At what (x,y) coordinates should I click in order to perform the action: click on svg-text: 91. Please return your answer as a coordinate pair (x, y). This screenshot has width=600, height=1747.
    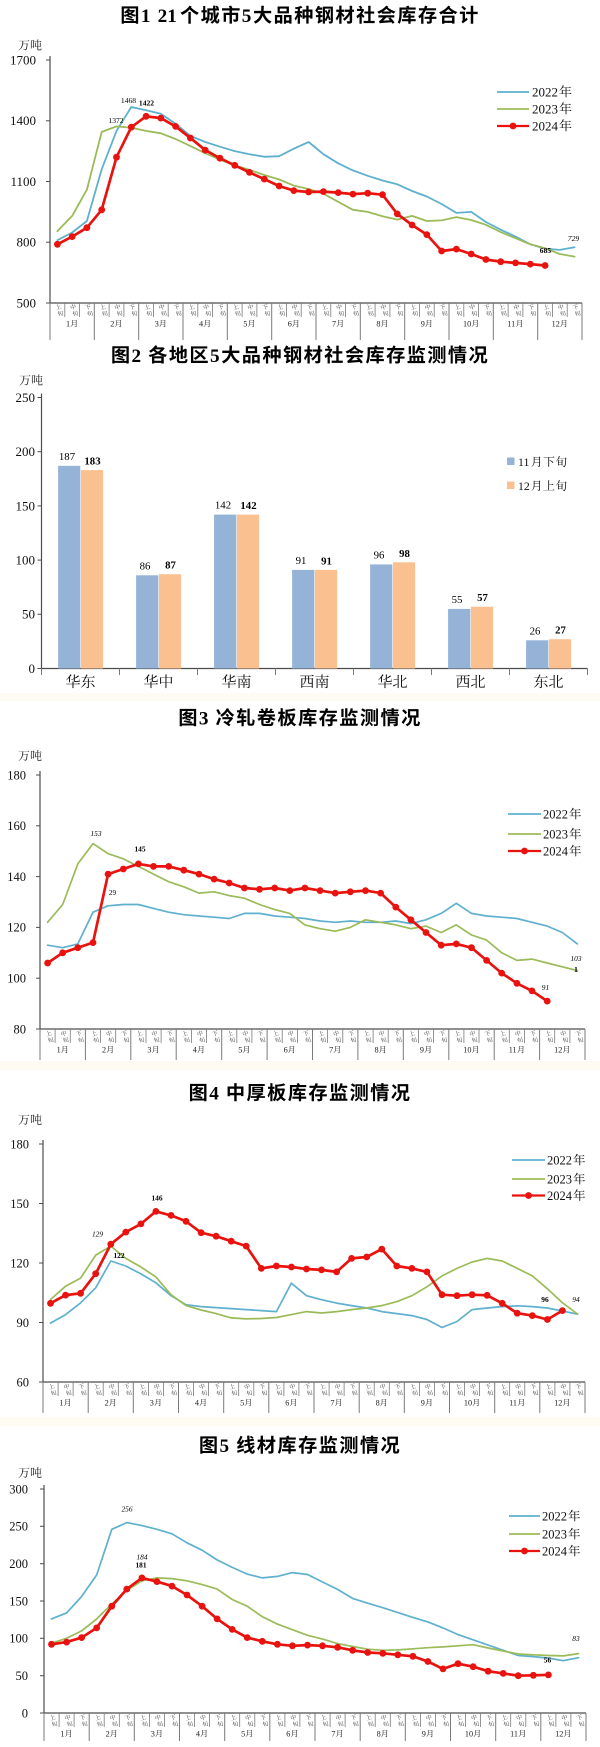
    Looking at the image, I should click on (326, 561).